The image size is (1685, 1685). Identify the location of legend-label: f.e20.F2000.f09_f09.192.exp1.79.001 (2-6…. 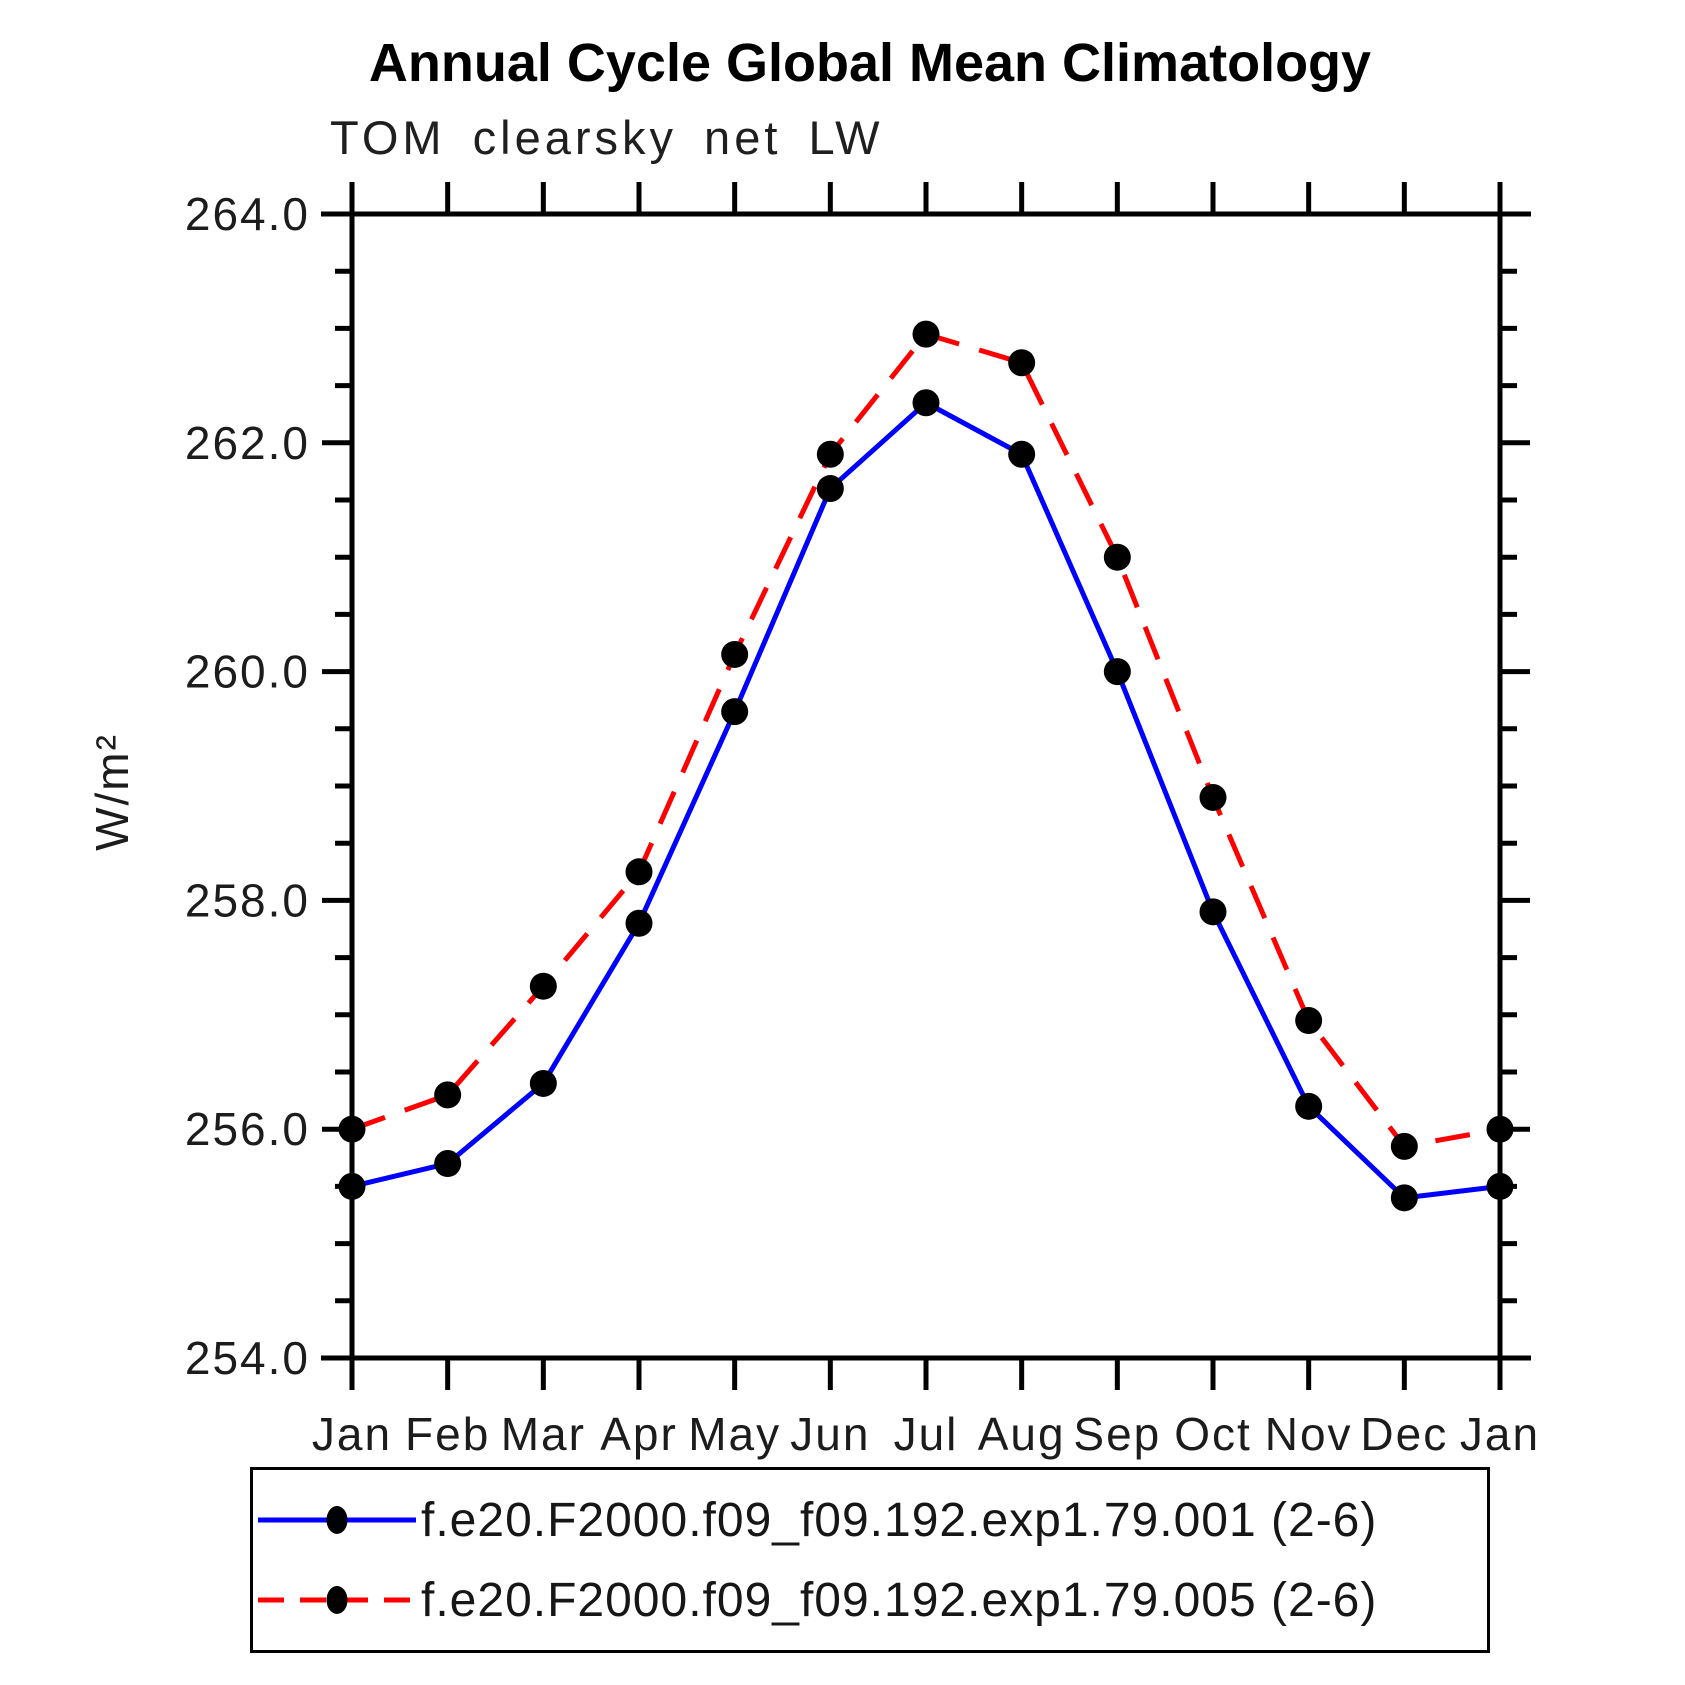
(899, 1520).